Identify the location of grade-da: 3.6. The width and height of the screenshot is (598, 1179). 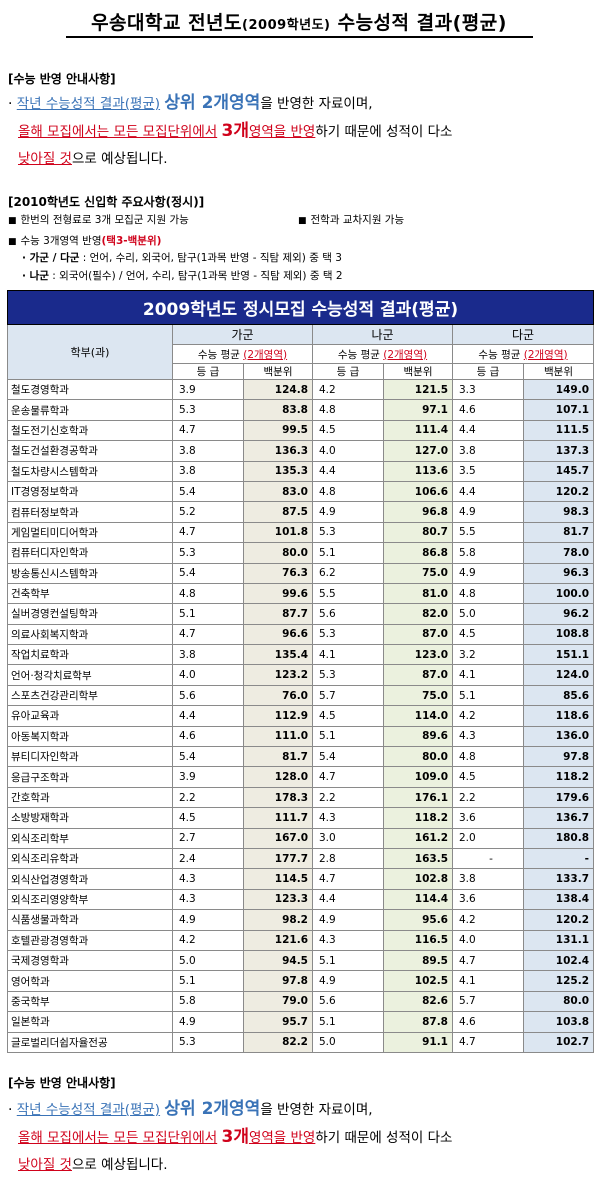
(488, 818).